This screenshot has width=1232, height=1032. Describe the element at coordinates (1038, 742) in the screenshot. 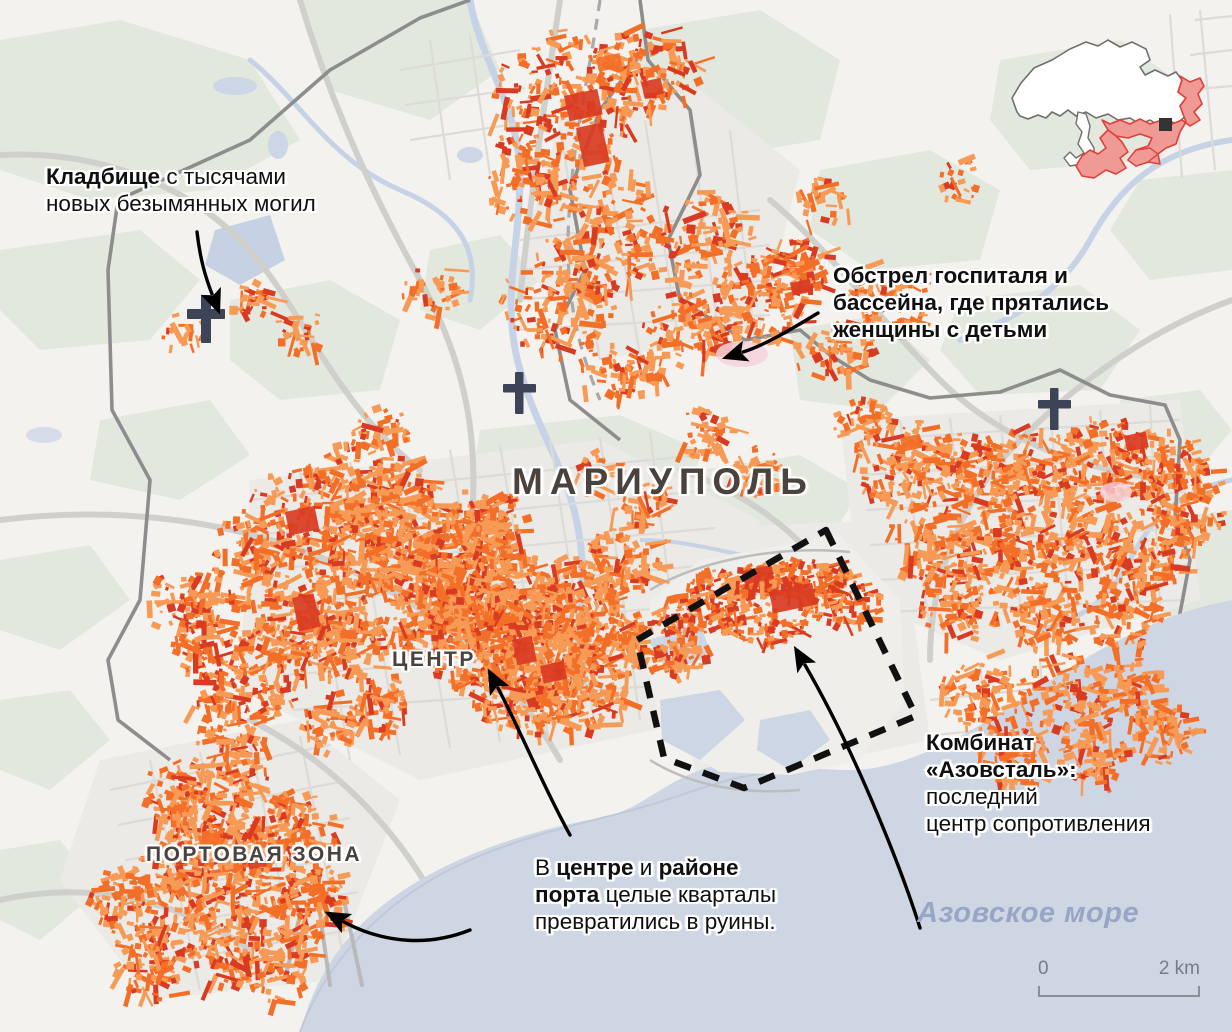

I see `annotation-line: Комбинат` at that location.